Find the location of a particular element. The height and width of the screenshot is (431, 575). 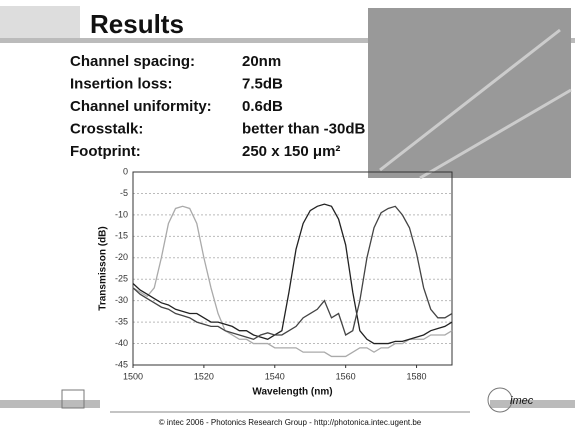

result-label: Insertion loss: is located at coordinates (121, 83).